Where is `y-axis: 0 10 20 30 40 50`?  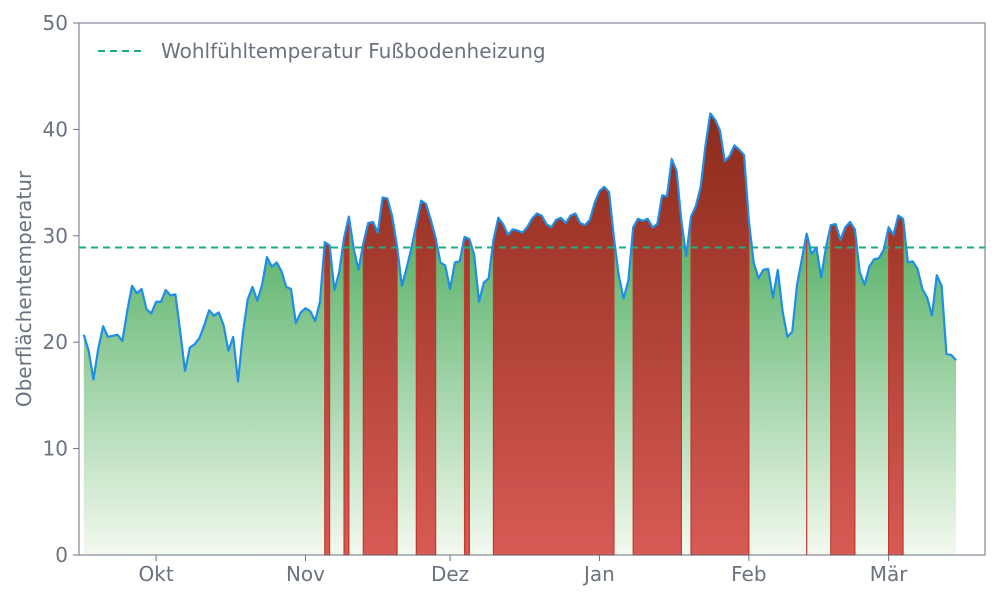
y-axis: 0 10 20 30 40 50 is located at coordinates (61, 289).